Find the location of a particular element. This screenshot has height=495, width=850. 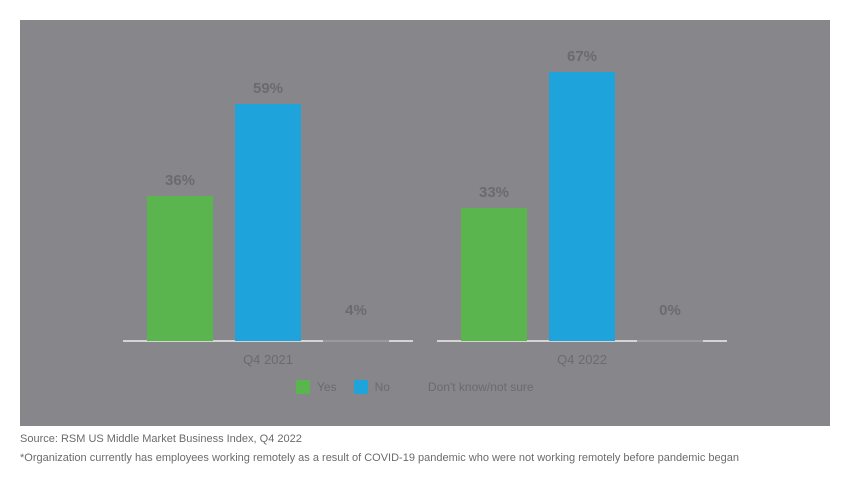

legend-swatch-yes is located at coordinates (303, 387).